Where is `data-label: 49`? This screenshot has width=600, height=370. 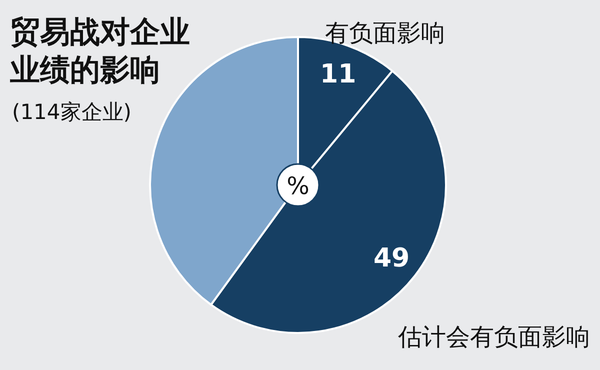 data-label: 49 is located at coordinates (391, 259).